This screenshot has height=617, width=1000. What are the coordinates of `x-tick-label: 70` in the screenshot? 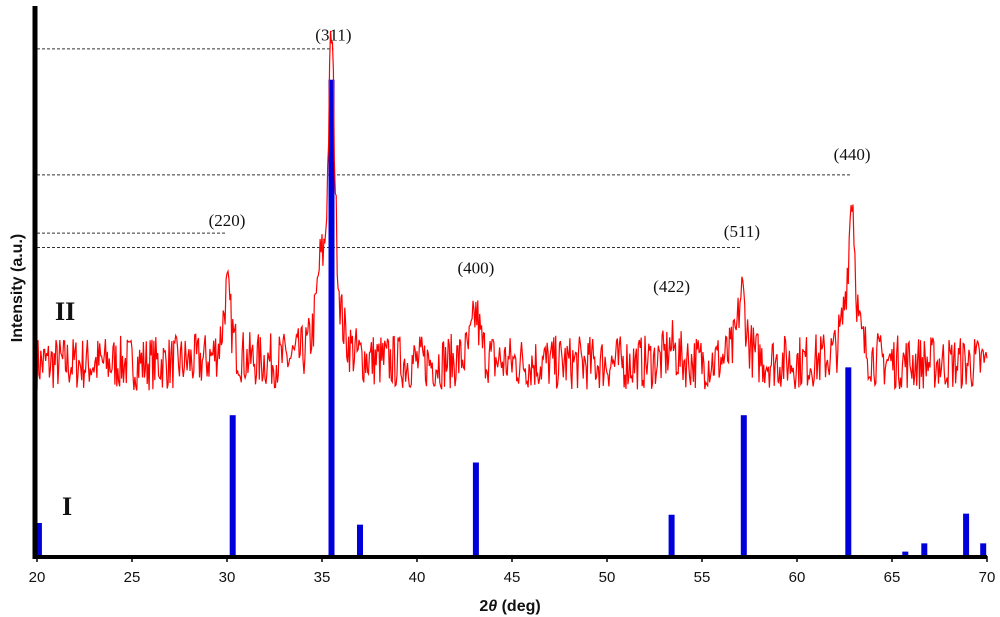 It's located at (987, 577).